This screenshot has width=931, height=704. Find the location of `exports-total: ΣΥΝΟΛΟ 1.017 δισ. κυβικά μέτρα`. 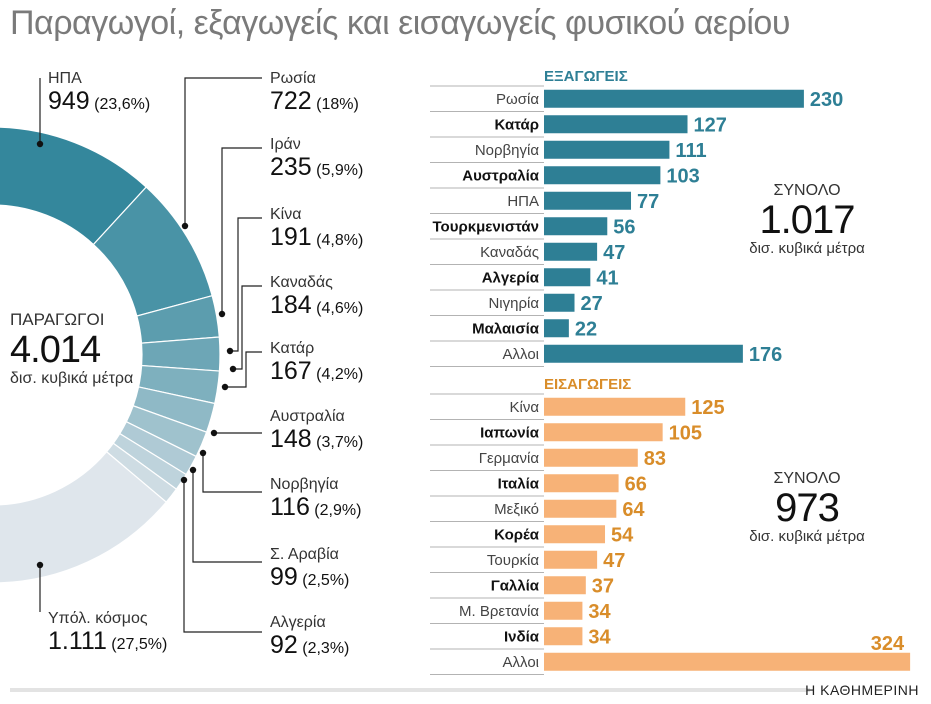

exports-total: ΣΥΝΟΛΟ 1.017 δισ. κυβικά μέτρα is located at coordinates (807, 219).